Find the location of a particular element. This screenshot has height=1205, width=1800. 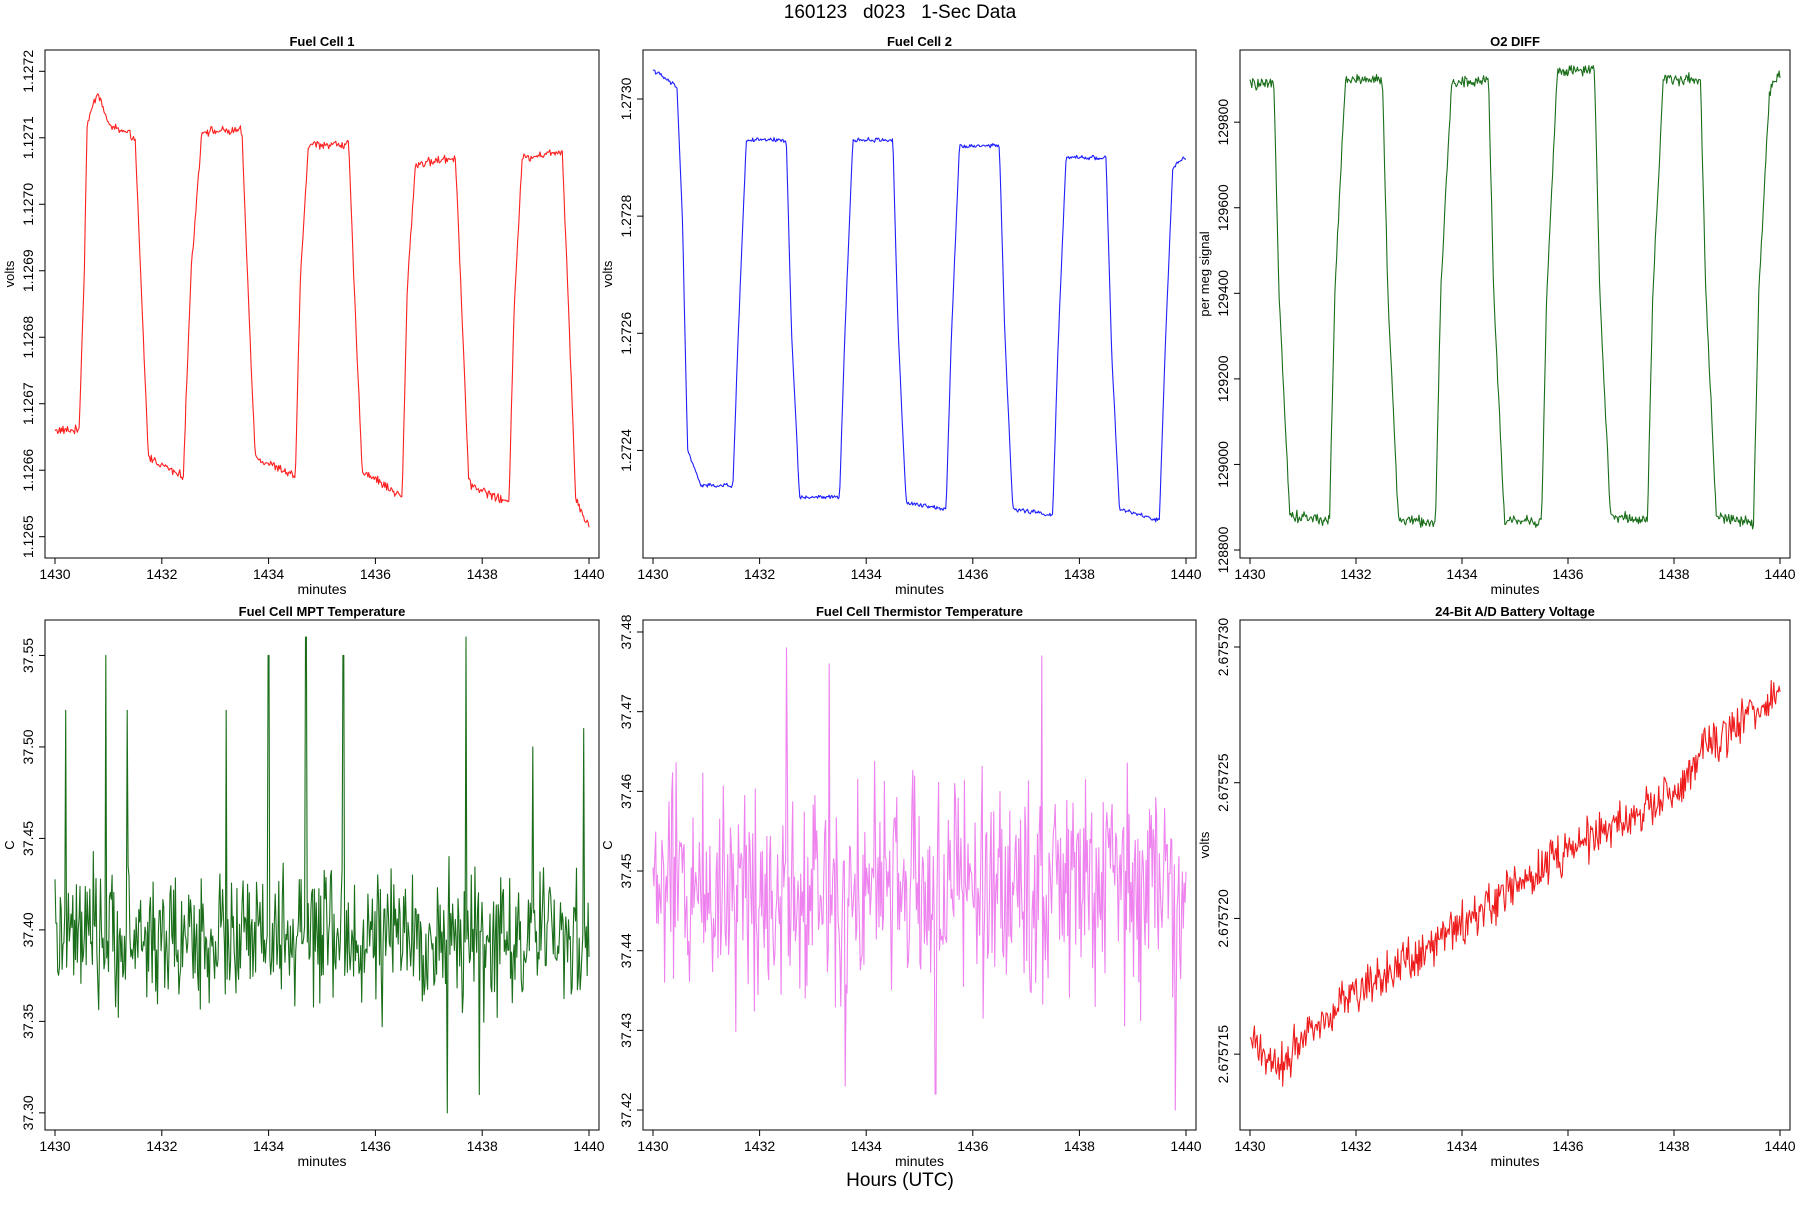

y-tick-label: 129600 is located at coordinates (1223, 207).